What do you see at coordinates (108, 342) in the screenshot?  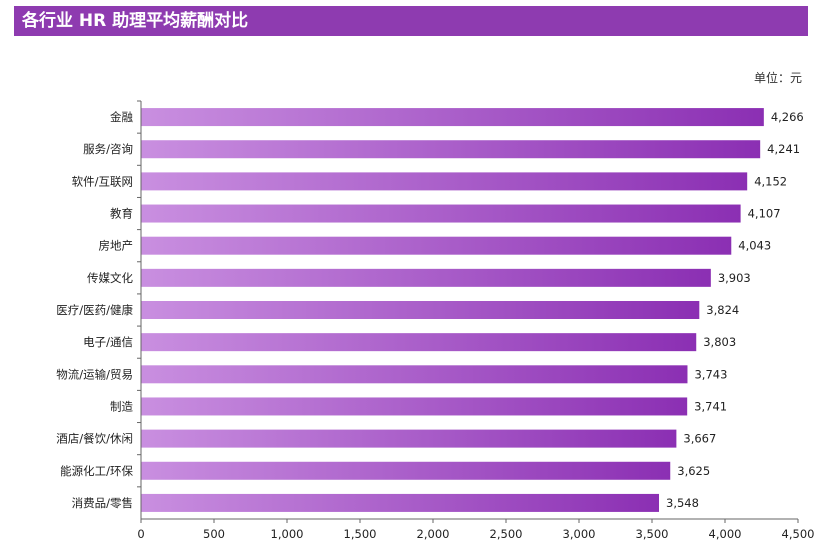 I see `category-label: 电子/通信` at bounding box center [108, 342].